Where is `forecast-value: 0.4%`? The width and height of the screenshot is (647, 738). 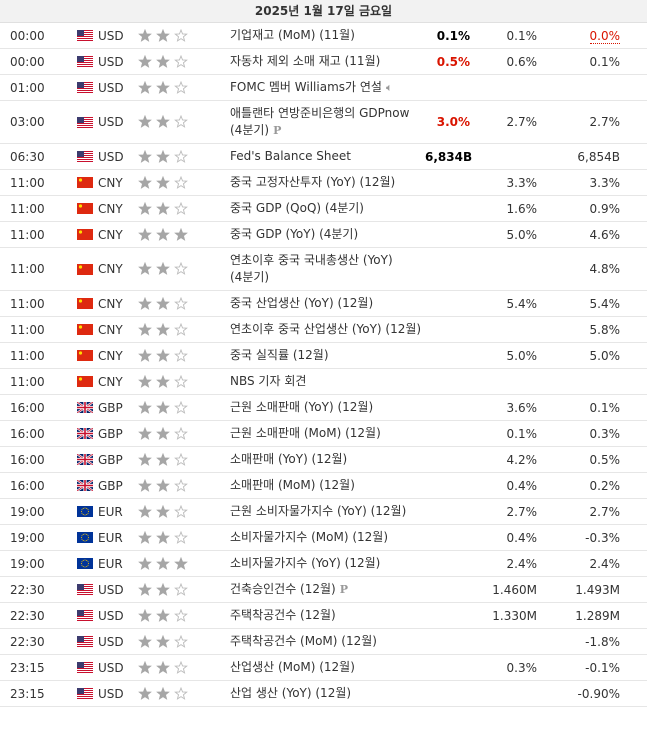 forecast-value: 0.4% is located at coordinates (522, 537).